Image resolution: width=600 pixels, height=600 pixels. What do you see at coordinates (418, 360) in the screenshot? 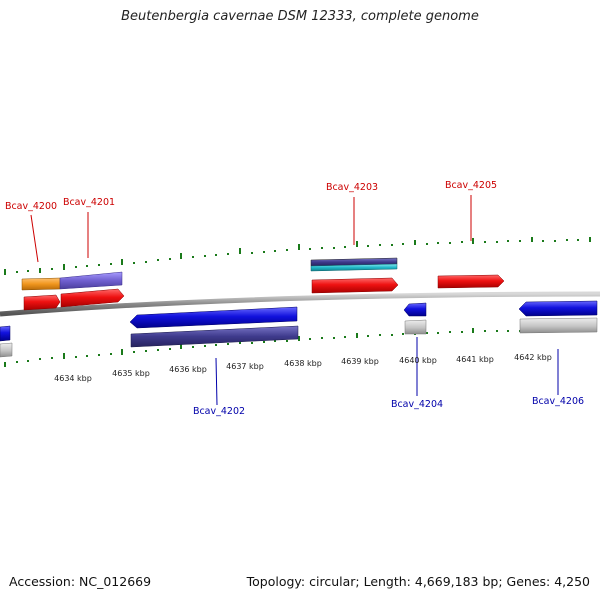
I see `scale-label: 4640 kbp` at bounding box center [418, 360].